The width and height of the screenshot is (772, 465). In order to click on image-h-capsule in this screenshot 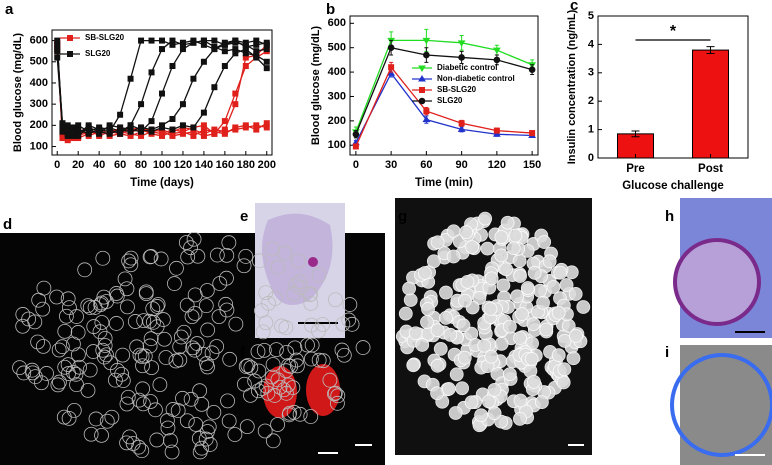, I will do `click(717, 282)`.